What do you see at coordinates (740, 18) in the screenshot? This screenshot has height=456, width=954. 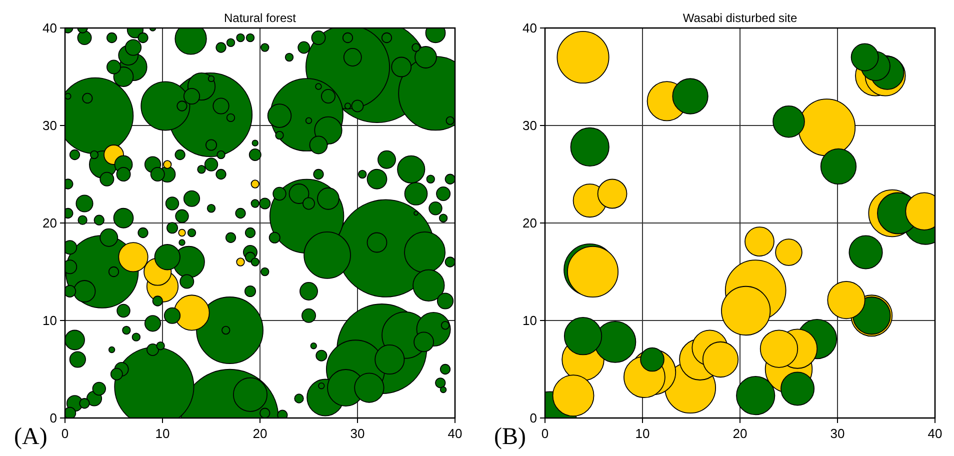 I see `chart-title: Wasabi disturbed site` at bounding box center [740, 18].